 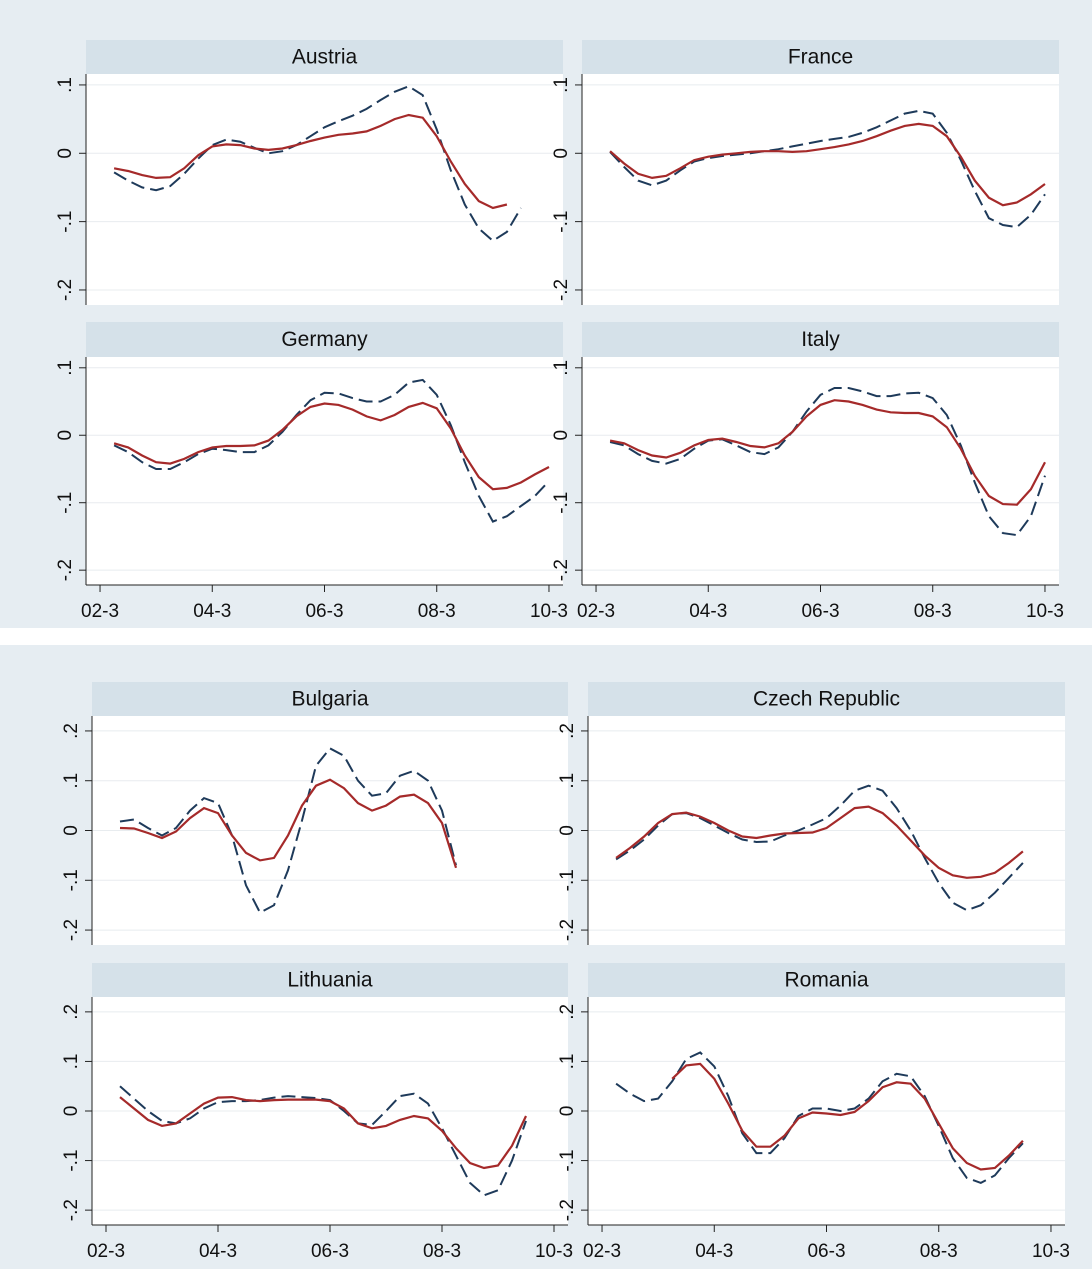 I want to click on panel-title: Italy, so click(x=820, y=339).